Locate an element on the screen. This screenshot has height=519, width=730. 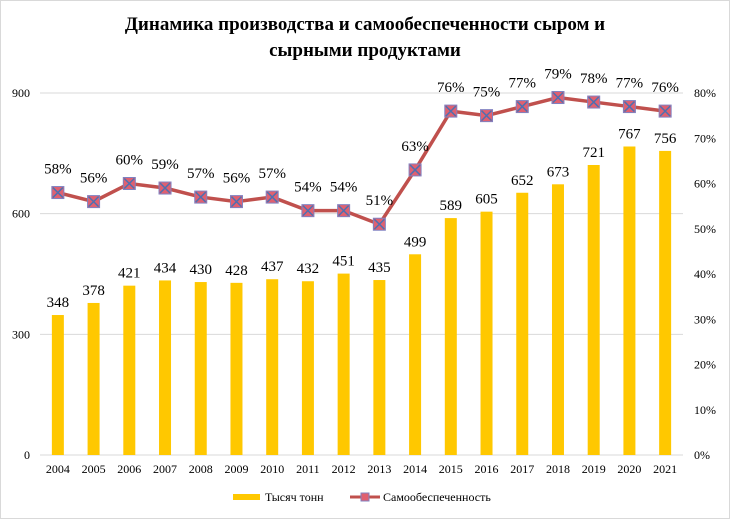
right-axis-tick-label: 60% is located at coordinates (705, 184).